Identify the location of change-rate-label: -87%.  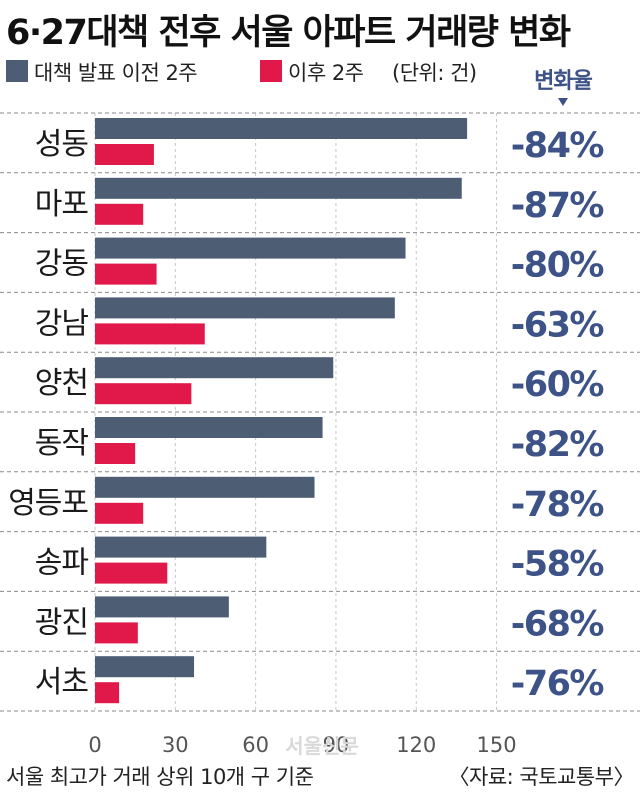
(557, 206).